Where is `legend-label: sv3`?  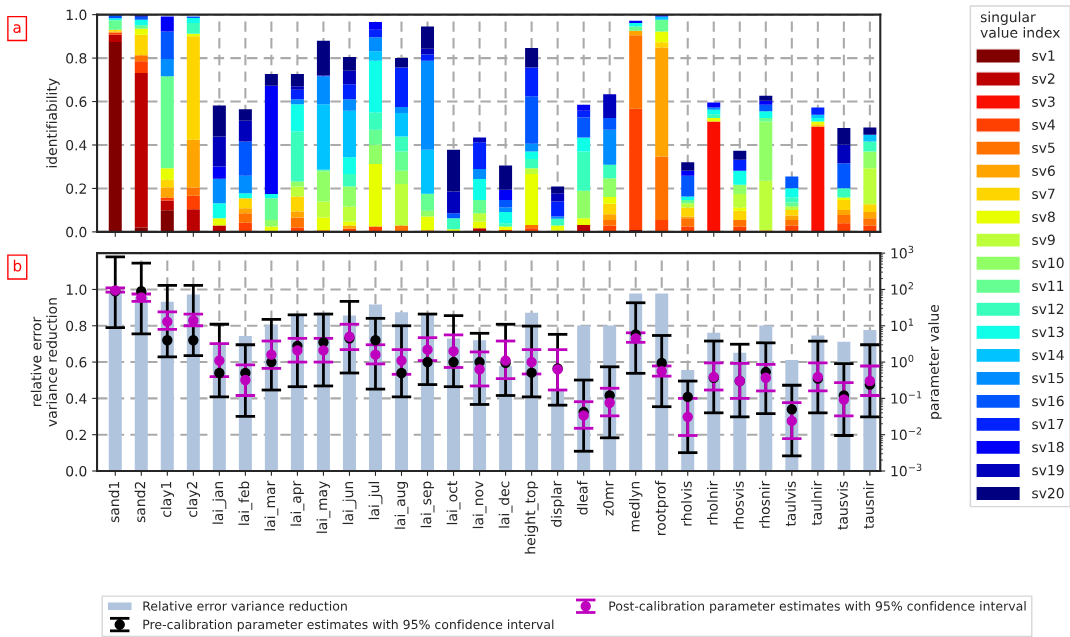 legend-label: sv3 is located at coordinates (1043, 101).